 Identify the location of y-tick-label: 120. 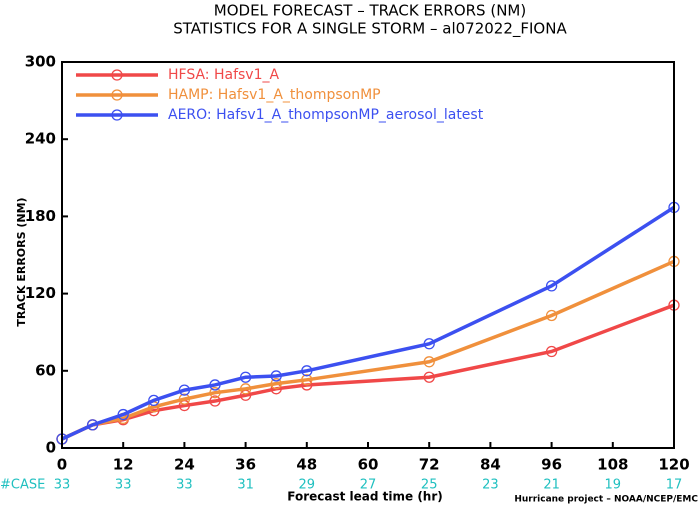
(40, 293).